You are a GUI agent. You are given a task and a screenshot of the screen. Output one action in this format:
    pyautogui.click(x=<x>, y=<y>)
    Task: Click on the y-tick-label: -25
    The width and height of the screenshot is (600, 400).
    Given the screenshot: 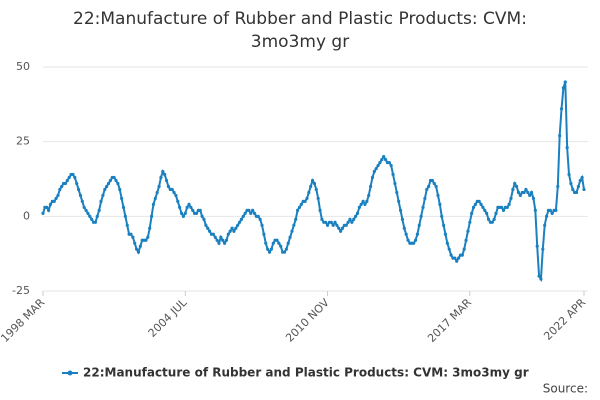 What is the action you would take?
    pyautogui.click(x=21, y=290)
    